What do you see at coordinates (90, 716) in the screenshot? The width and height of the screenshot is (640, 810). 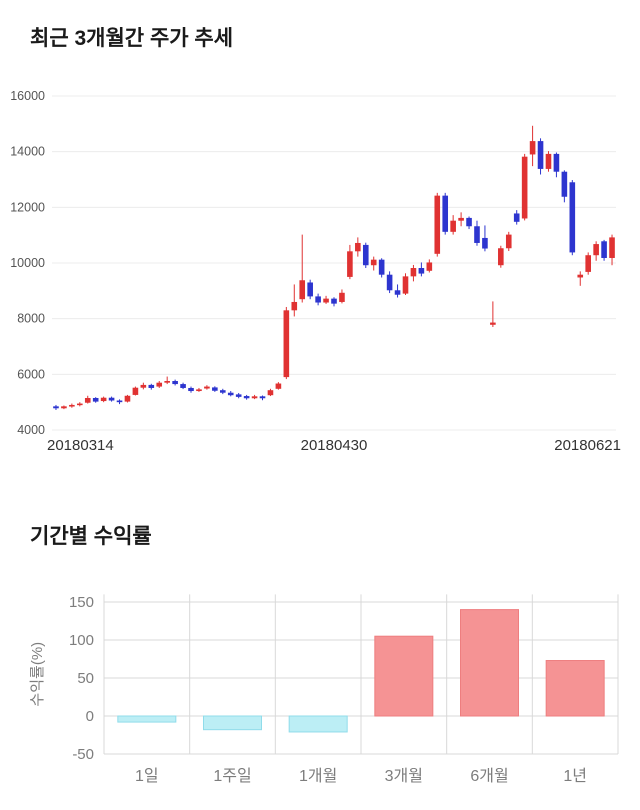 I see `y-tick-label: 0` at bounding box center [90, 716].